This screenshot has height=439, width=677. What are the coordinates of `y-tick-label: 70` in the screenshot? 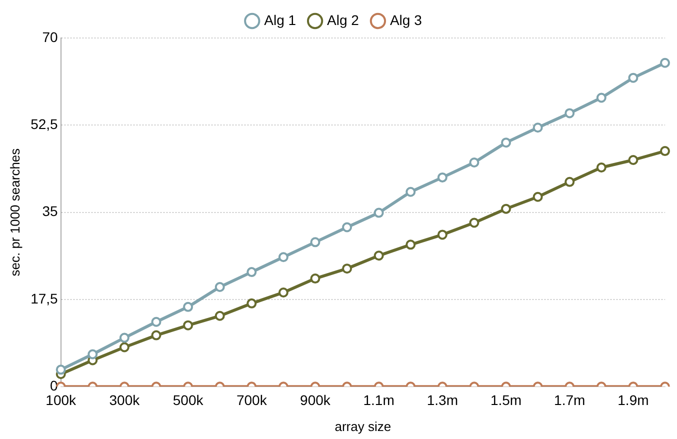 It's located at (50, 36).